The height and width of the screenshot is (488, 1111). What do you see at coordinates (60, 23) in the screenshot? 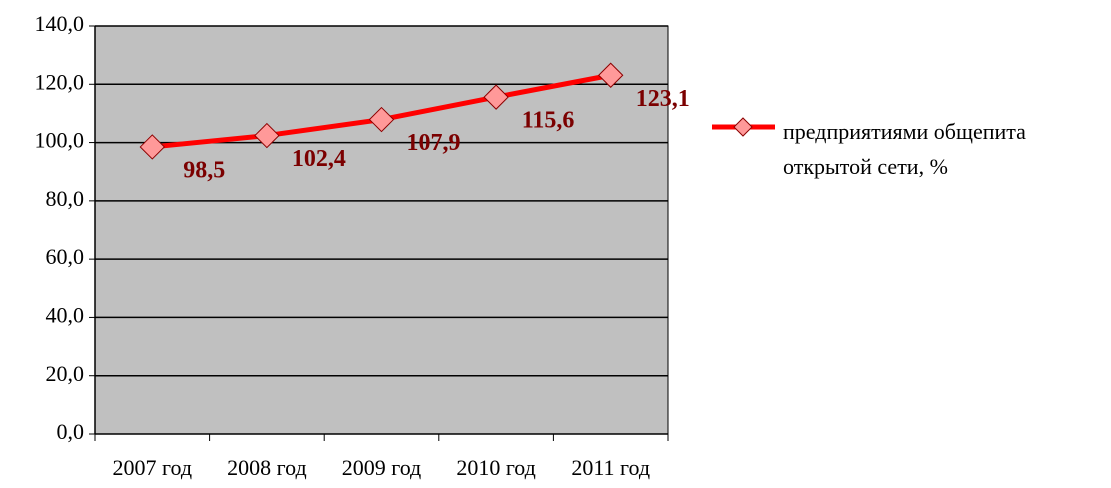
I see `y-tick-label: 140,0` at bounding box center [60, 23].